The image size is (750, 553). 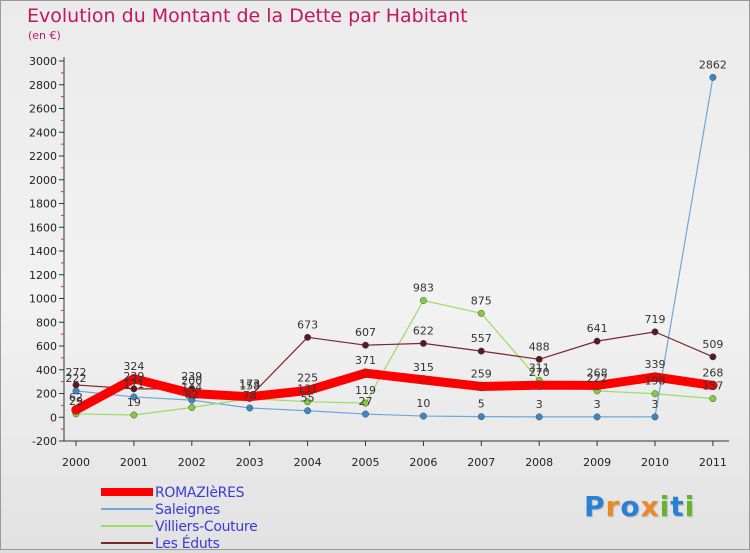 What do you see at coordinates (423, 330) in the screenshot?
I see `data-label: 622` at bounding box center [423, 330].